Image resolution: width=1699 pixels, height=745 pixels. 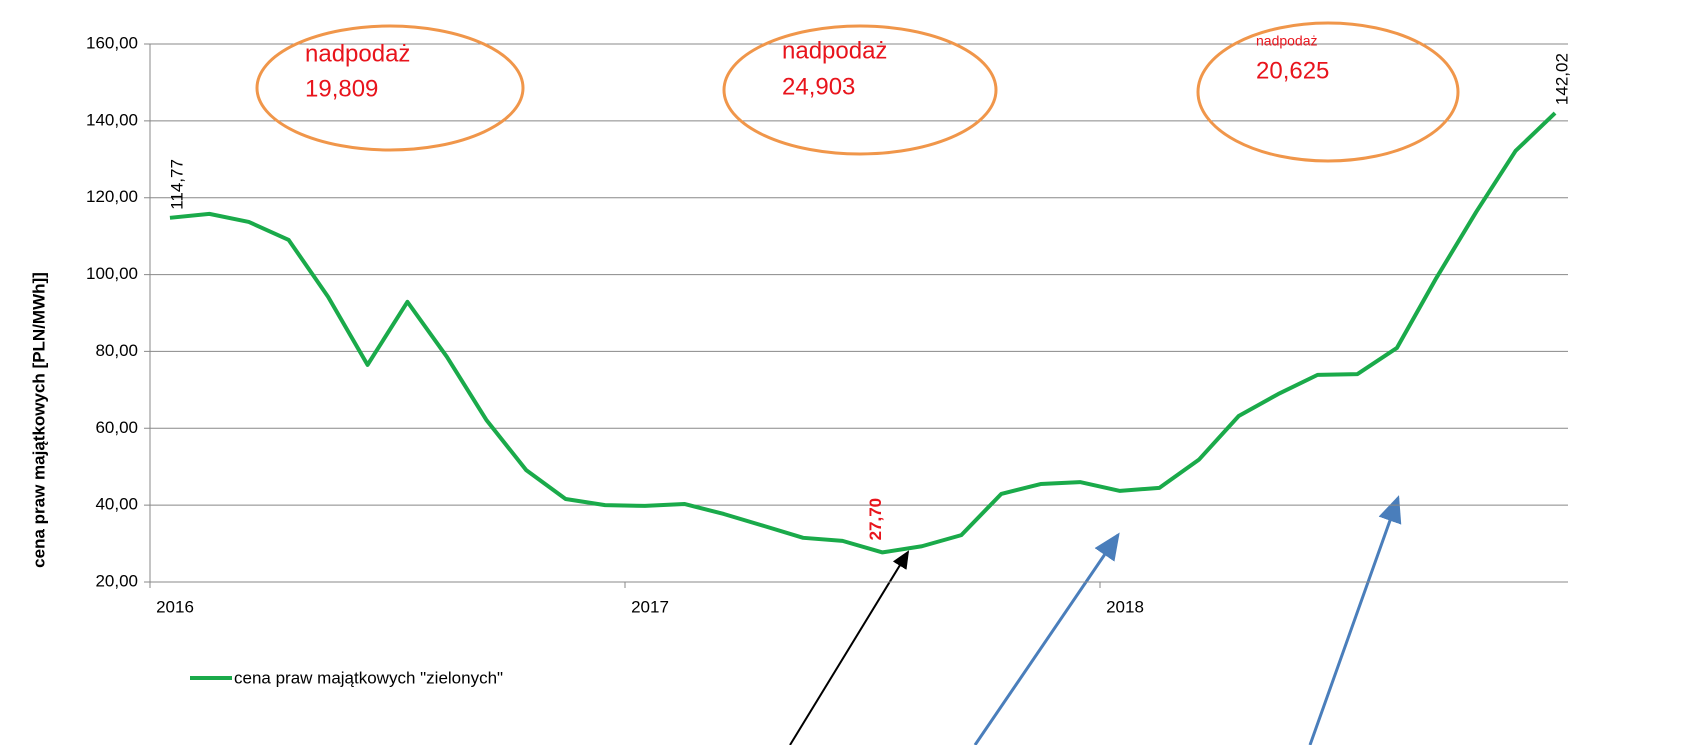 I want to click on y-tick-label: 140,00, so click(x=112, y=119).